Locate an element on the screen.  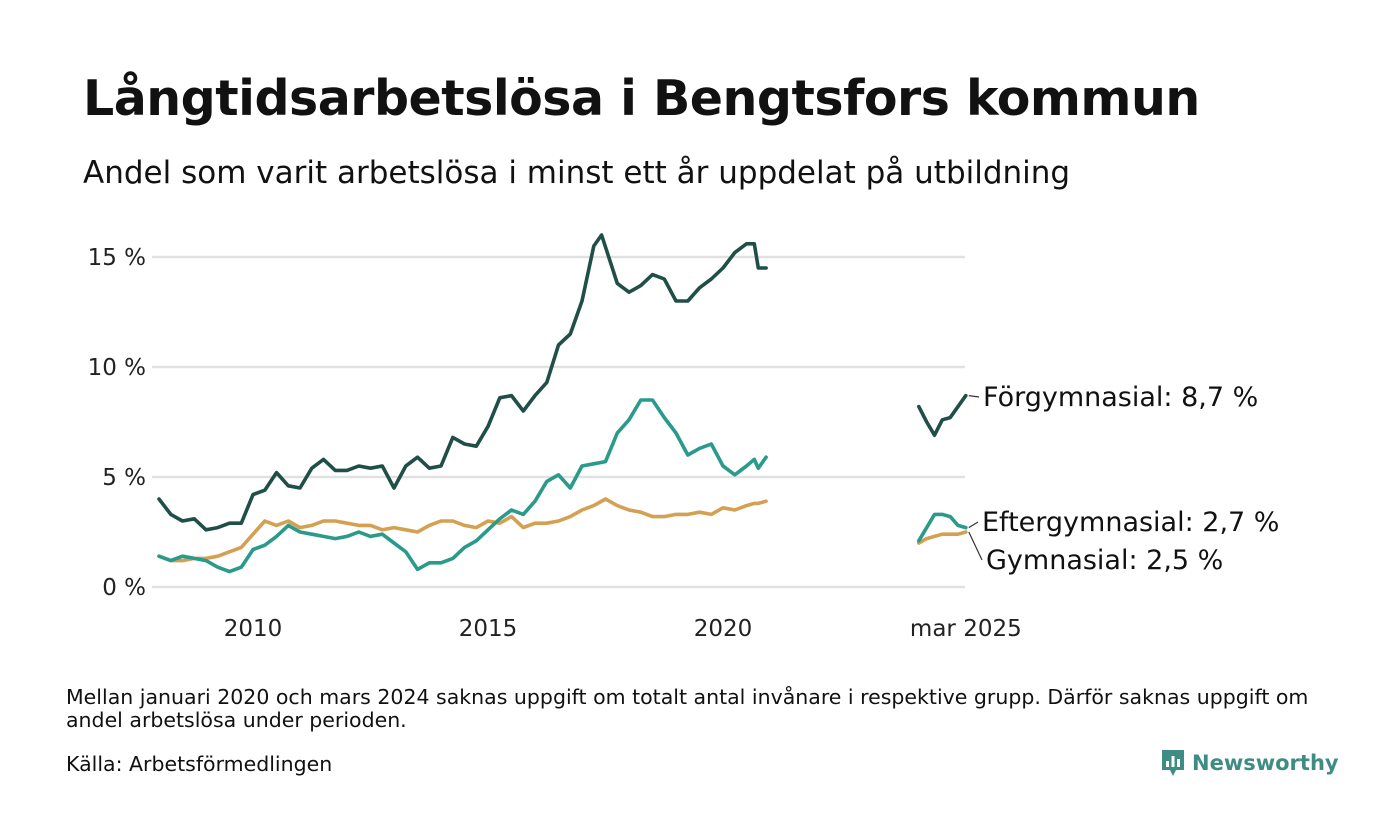
series-end-label-förgymnasial: Förgymnasial: 8,7 % is located at coordinates (1120, 397).